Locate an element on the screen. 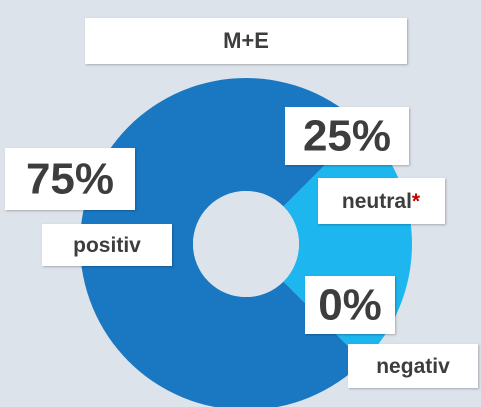  category-name: negativ is located at coordinates (413, 366).